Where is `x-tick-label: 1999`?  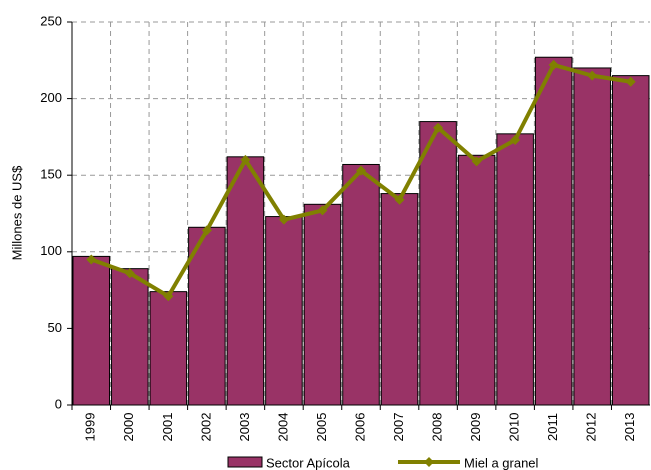 x-tick-label: 1999 is located at coordinates (90, 427).